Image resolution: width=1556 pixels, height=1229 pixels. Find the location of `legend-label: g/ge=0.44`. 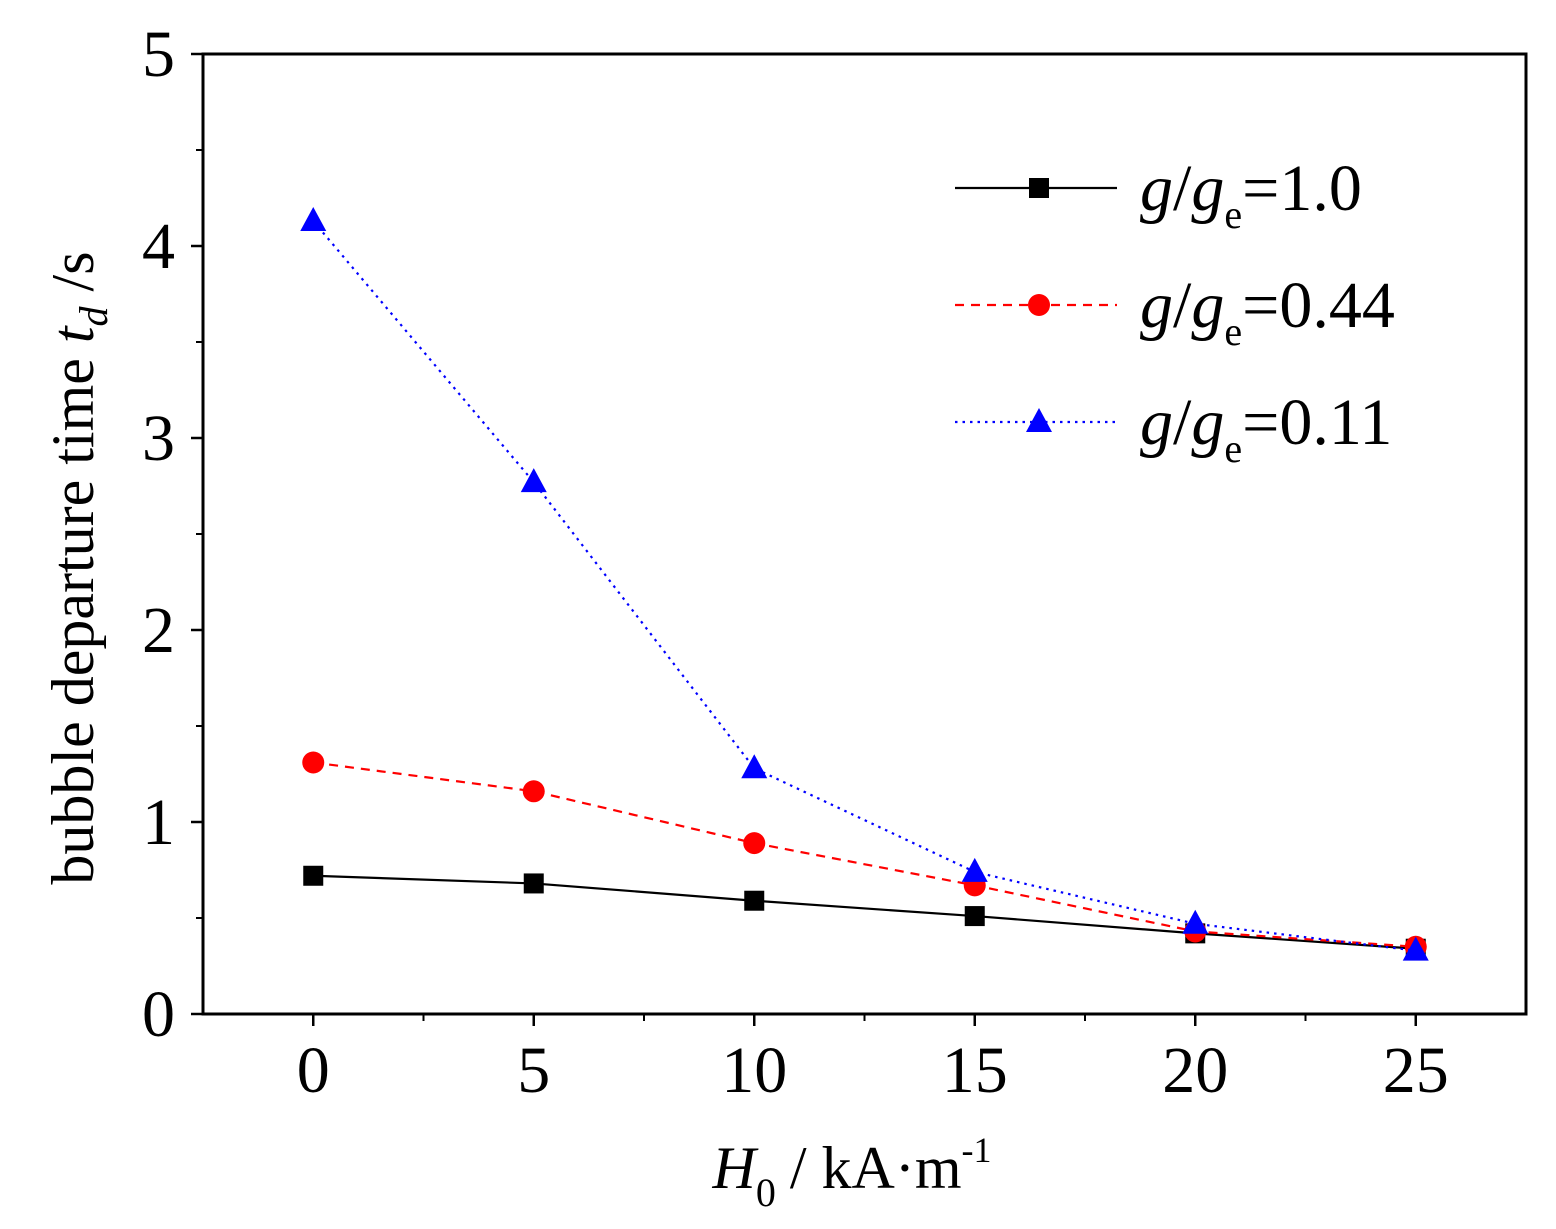

legend-label: g/ge=0.44 is located at coordinates (1267, 311).